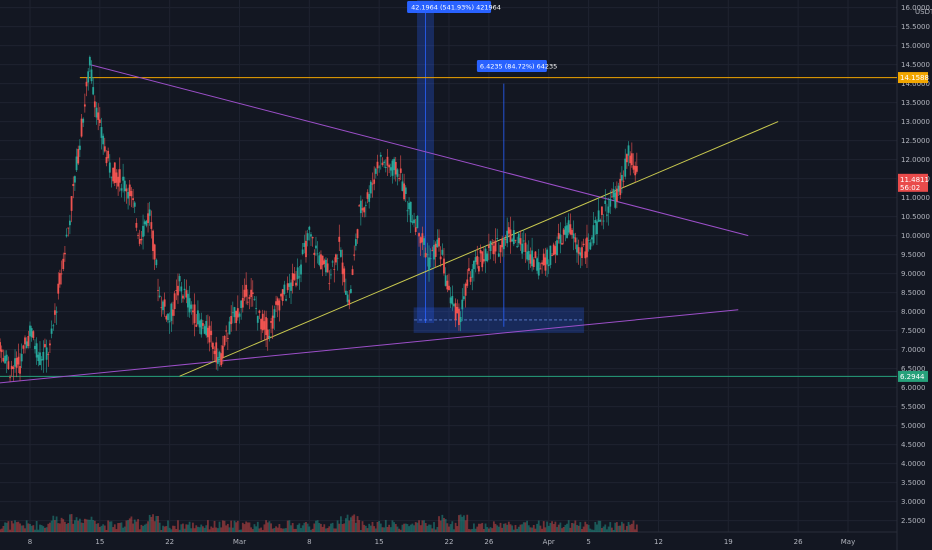 Image resolution: width=932 pixels, height=550 pixels. What do you see at coordinates (588, 542) in the screenshot?
I see `x-tick-label: 5` at bounding box center [588, 542].